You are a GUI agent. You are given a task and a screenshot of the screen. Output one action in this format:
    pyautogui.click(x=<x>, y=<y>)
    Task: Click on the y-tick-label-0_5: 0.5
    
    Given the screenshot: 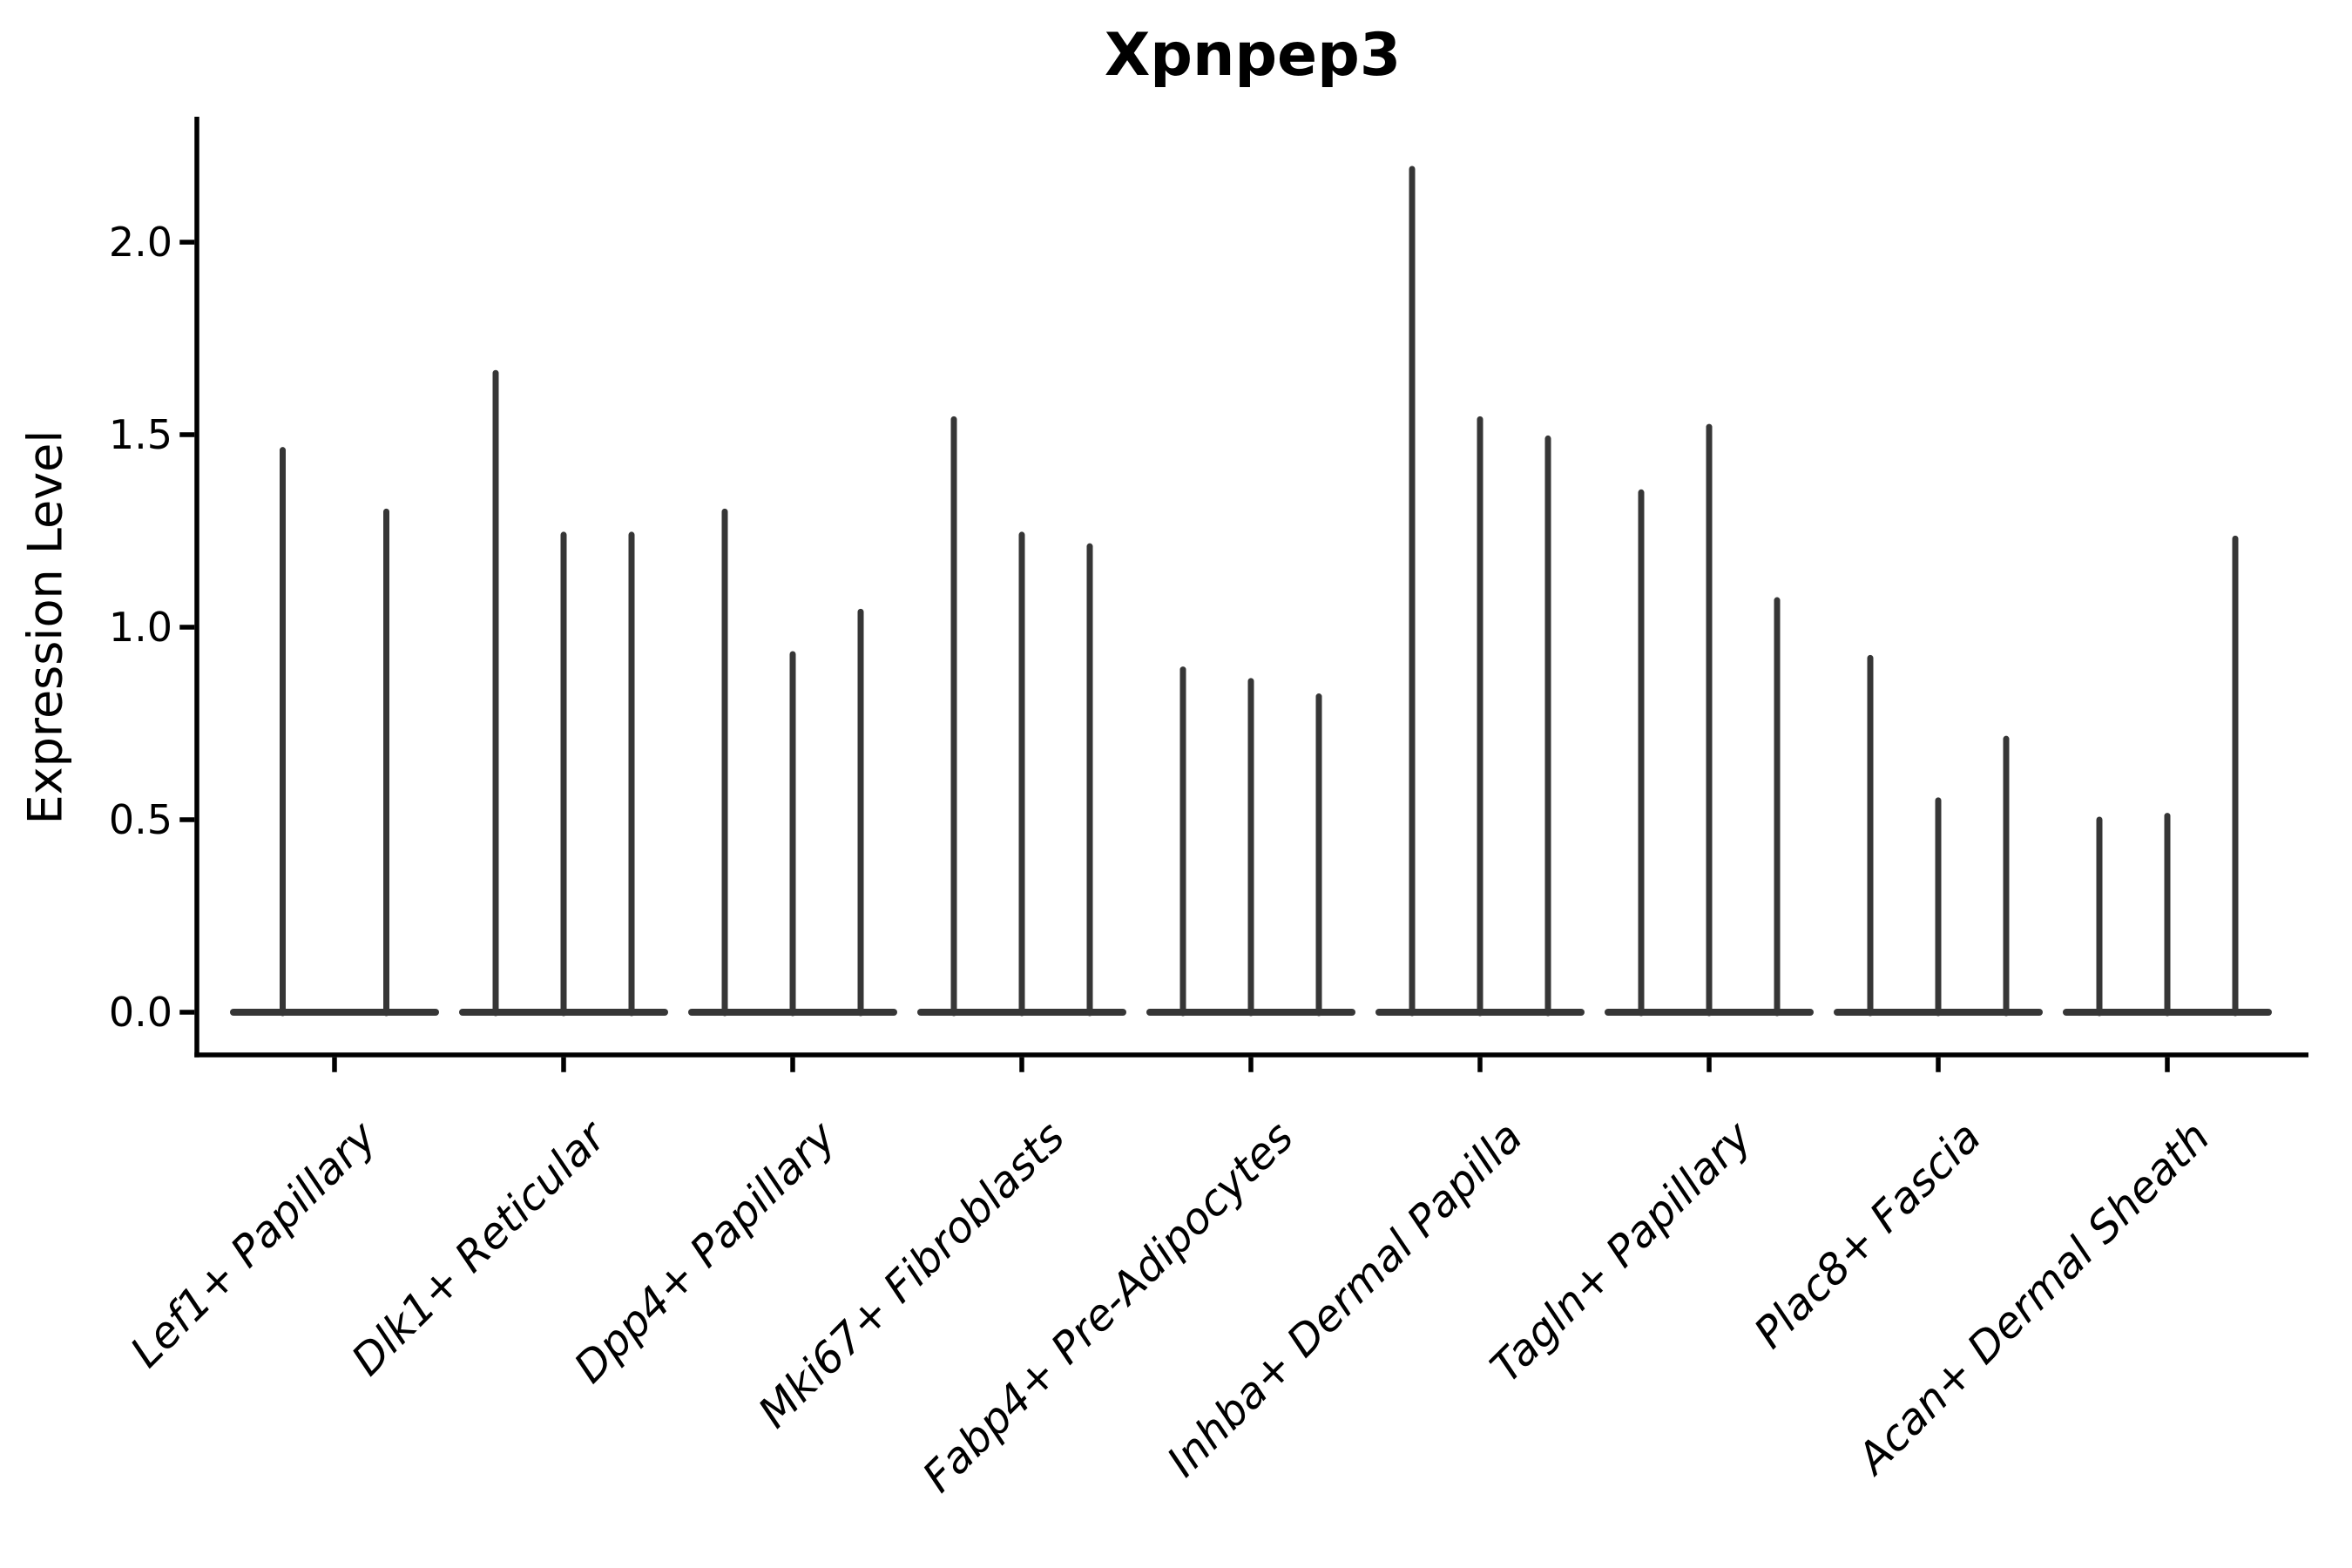 What is the action you would take?
    pyautogui.click(x=140, y=820)
    